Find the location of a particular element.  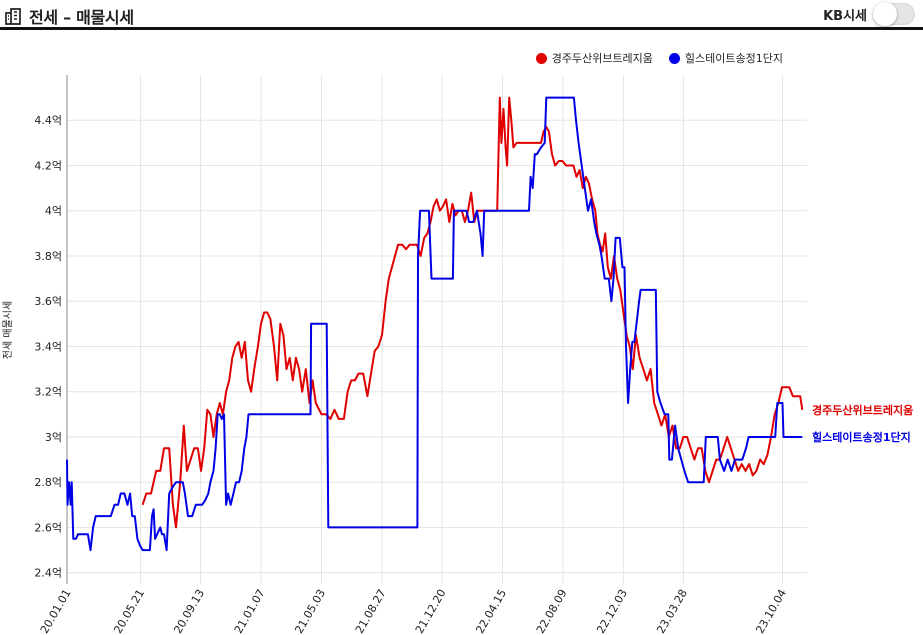

series-end-label-1: 경주두산위브트레지움 is located at coordinates (862, 410).